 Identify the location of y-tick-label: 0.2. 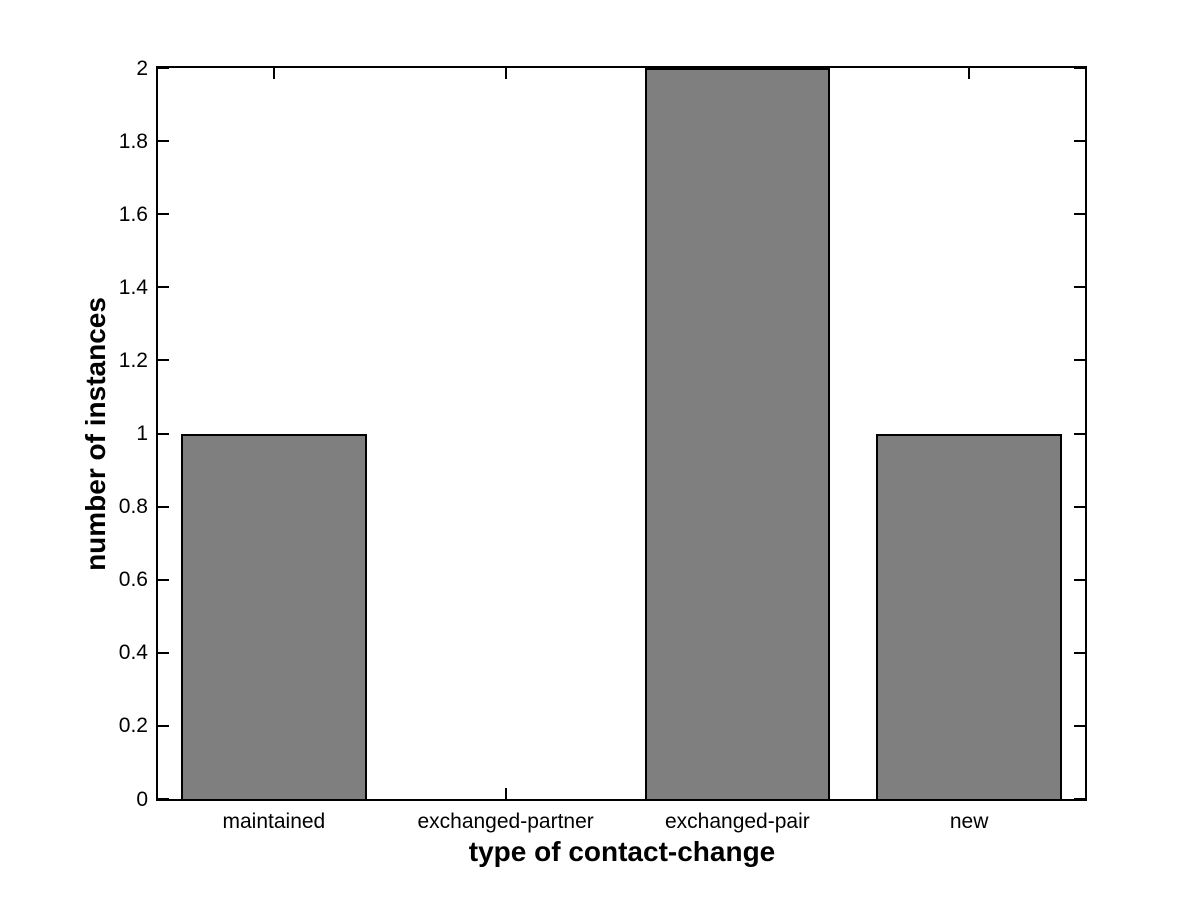
(133, 726).